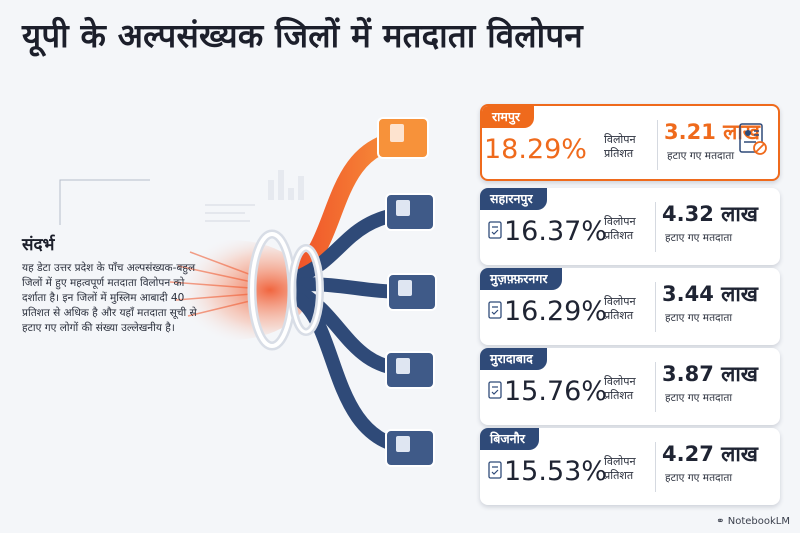 This screenshot has width=800, height=533. I want to click on watermark-text: NotebookLM, so click(758, 521).